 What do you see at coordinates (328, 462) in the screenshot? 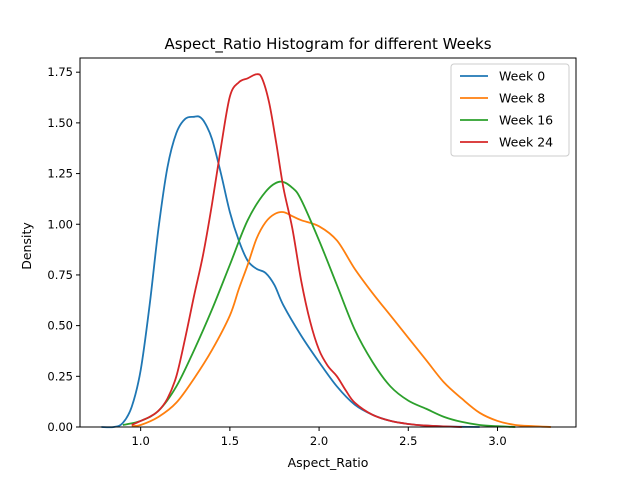
I see `x-axis-label: Aspect_Ratio` at bounding box center [328, 462].